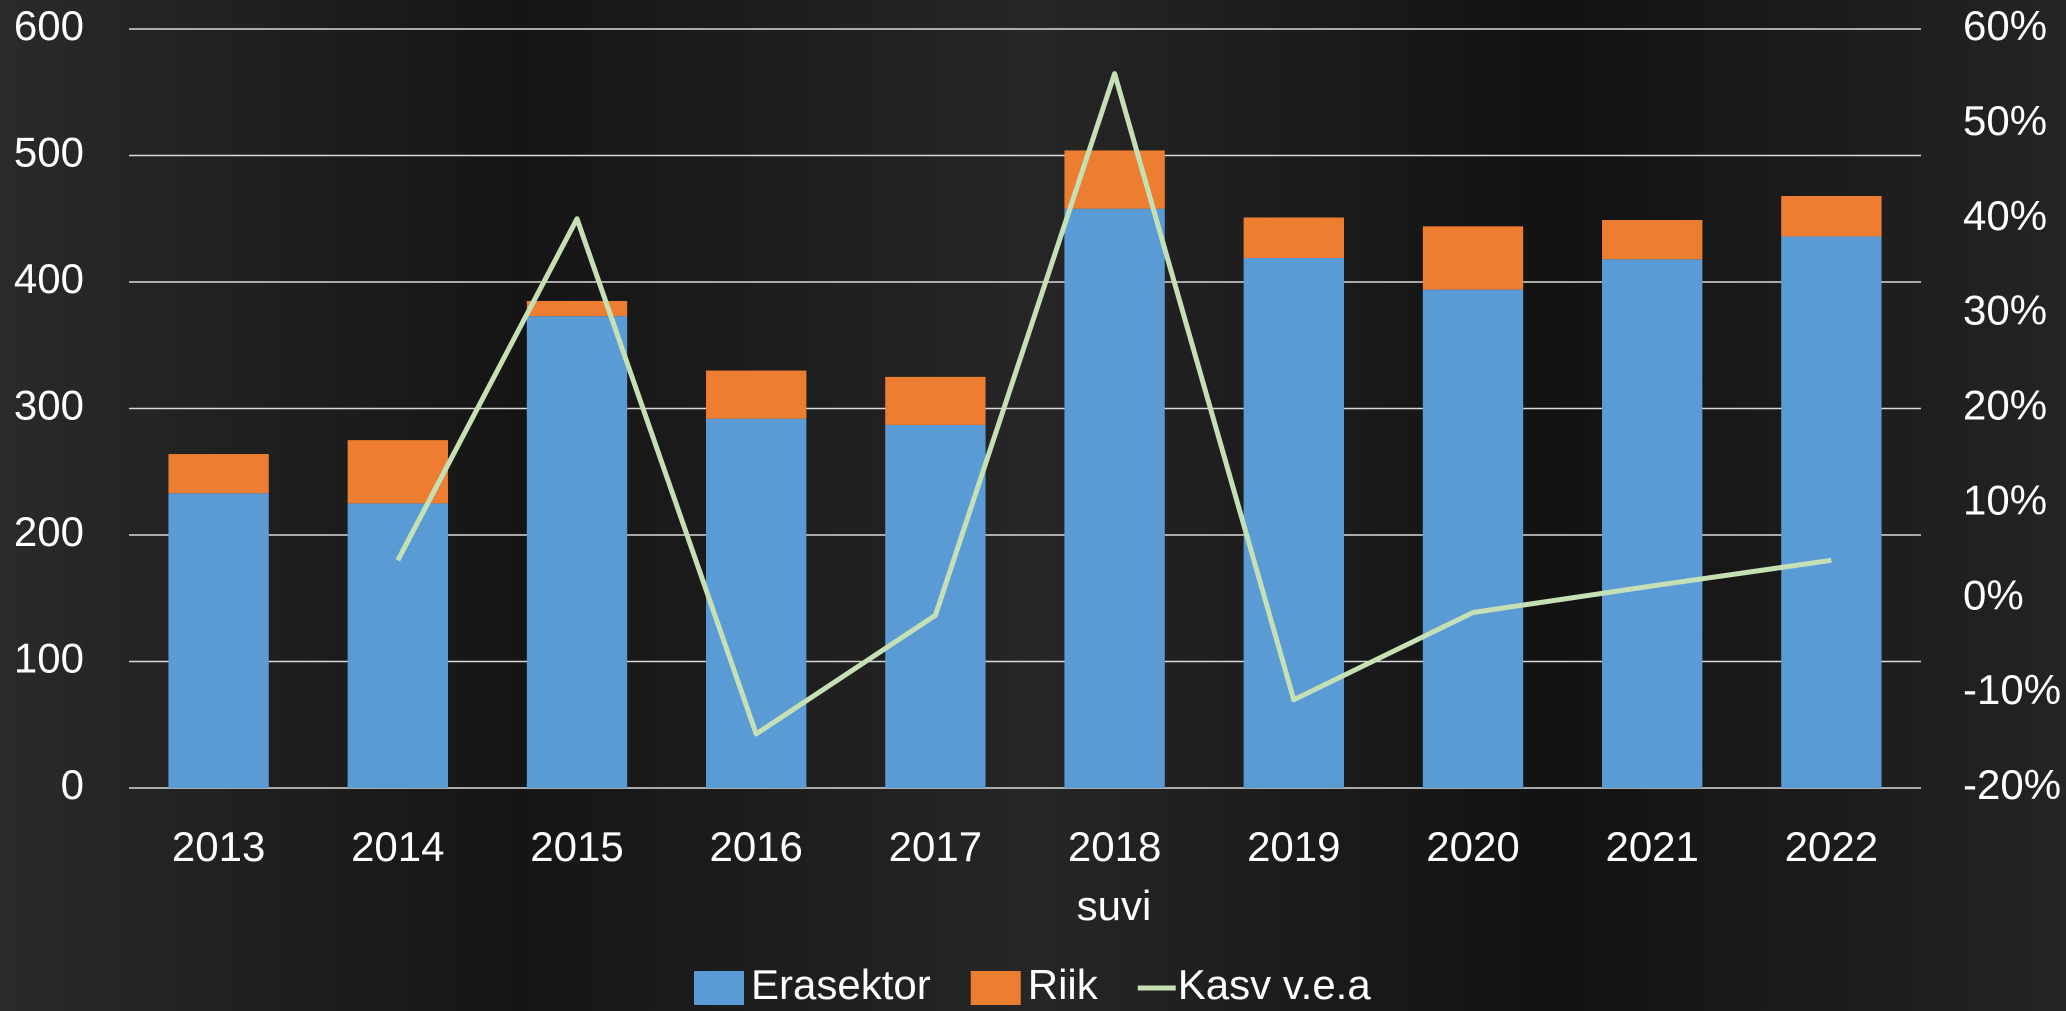  Describe the element at coordinates (1275, 984) in the screenshot. I see `legend-label: Kasv v.e.a` at that location.